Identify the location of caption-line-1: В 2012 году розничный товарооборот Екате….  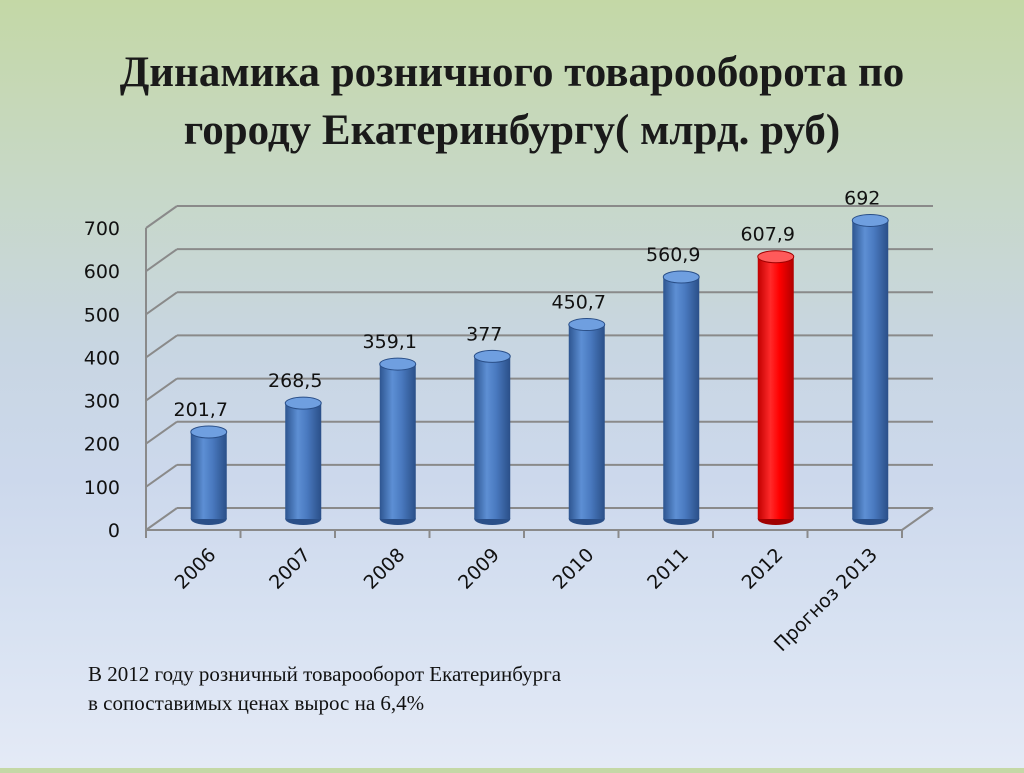
(325, 674).